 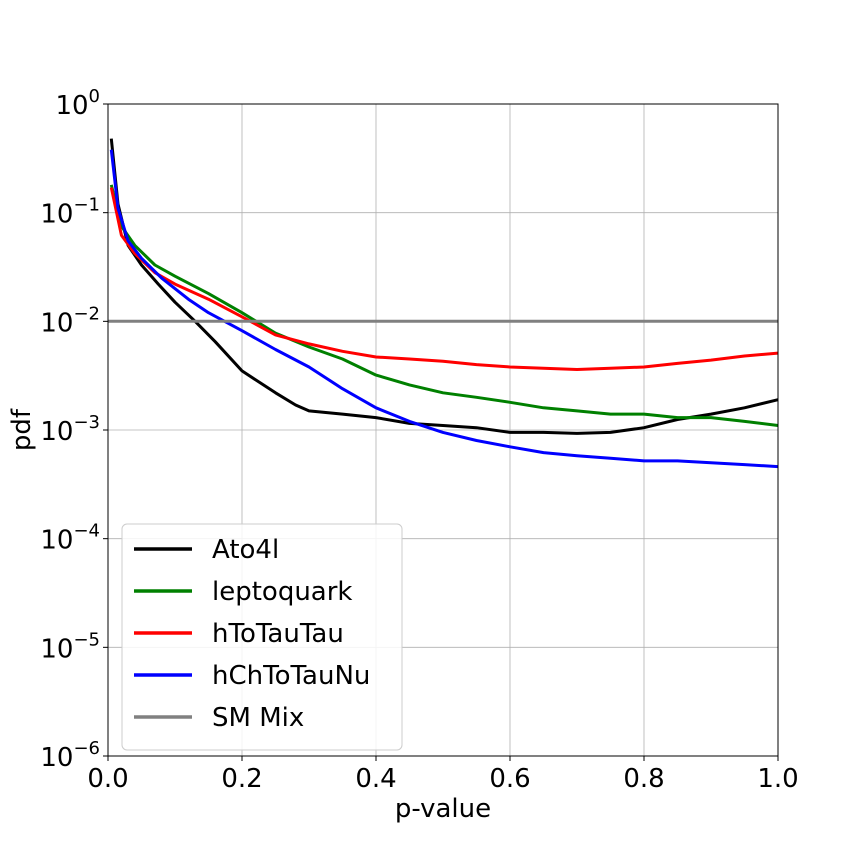 What do you see at coordinates (94, 96) in the screenshot?
I see `y-tick-exponent: 0` at bounding box center [94, 96].